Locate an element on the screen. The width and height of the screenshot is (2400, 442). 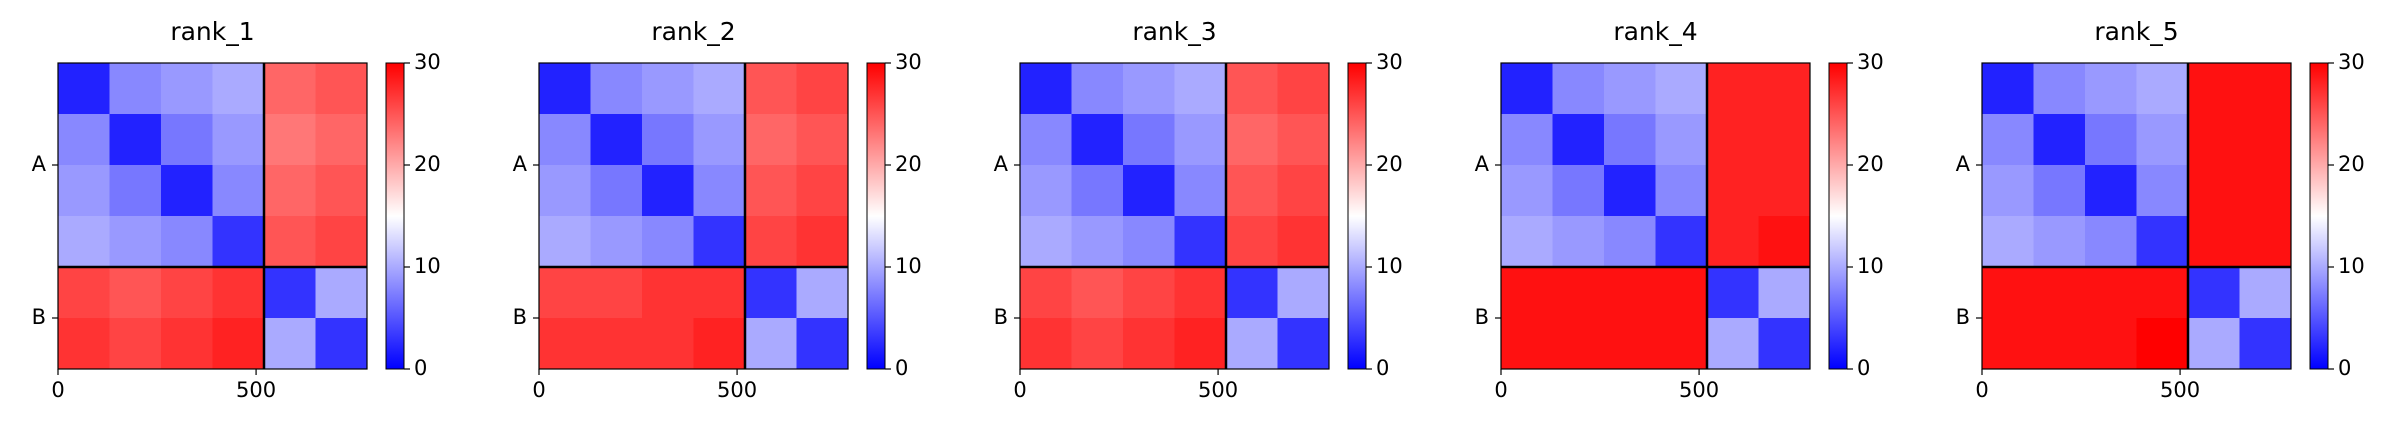
x-tick-label: 500 is located at coordinates (737, 390).